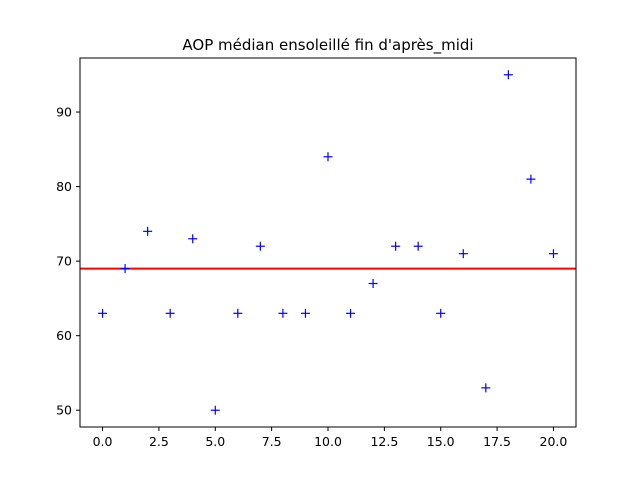  Describe the element at coordinates (159, 441) in the screenshot. I see `x-tick-label: 2.5` at that location.